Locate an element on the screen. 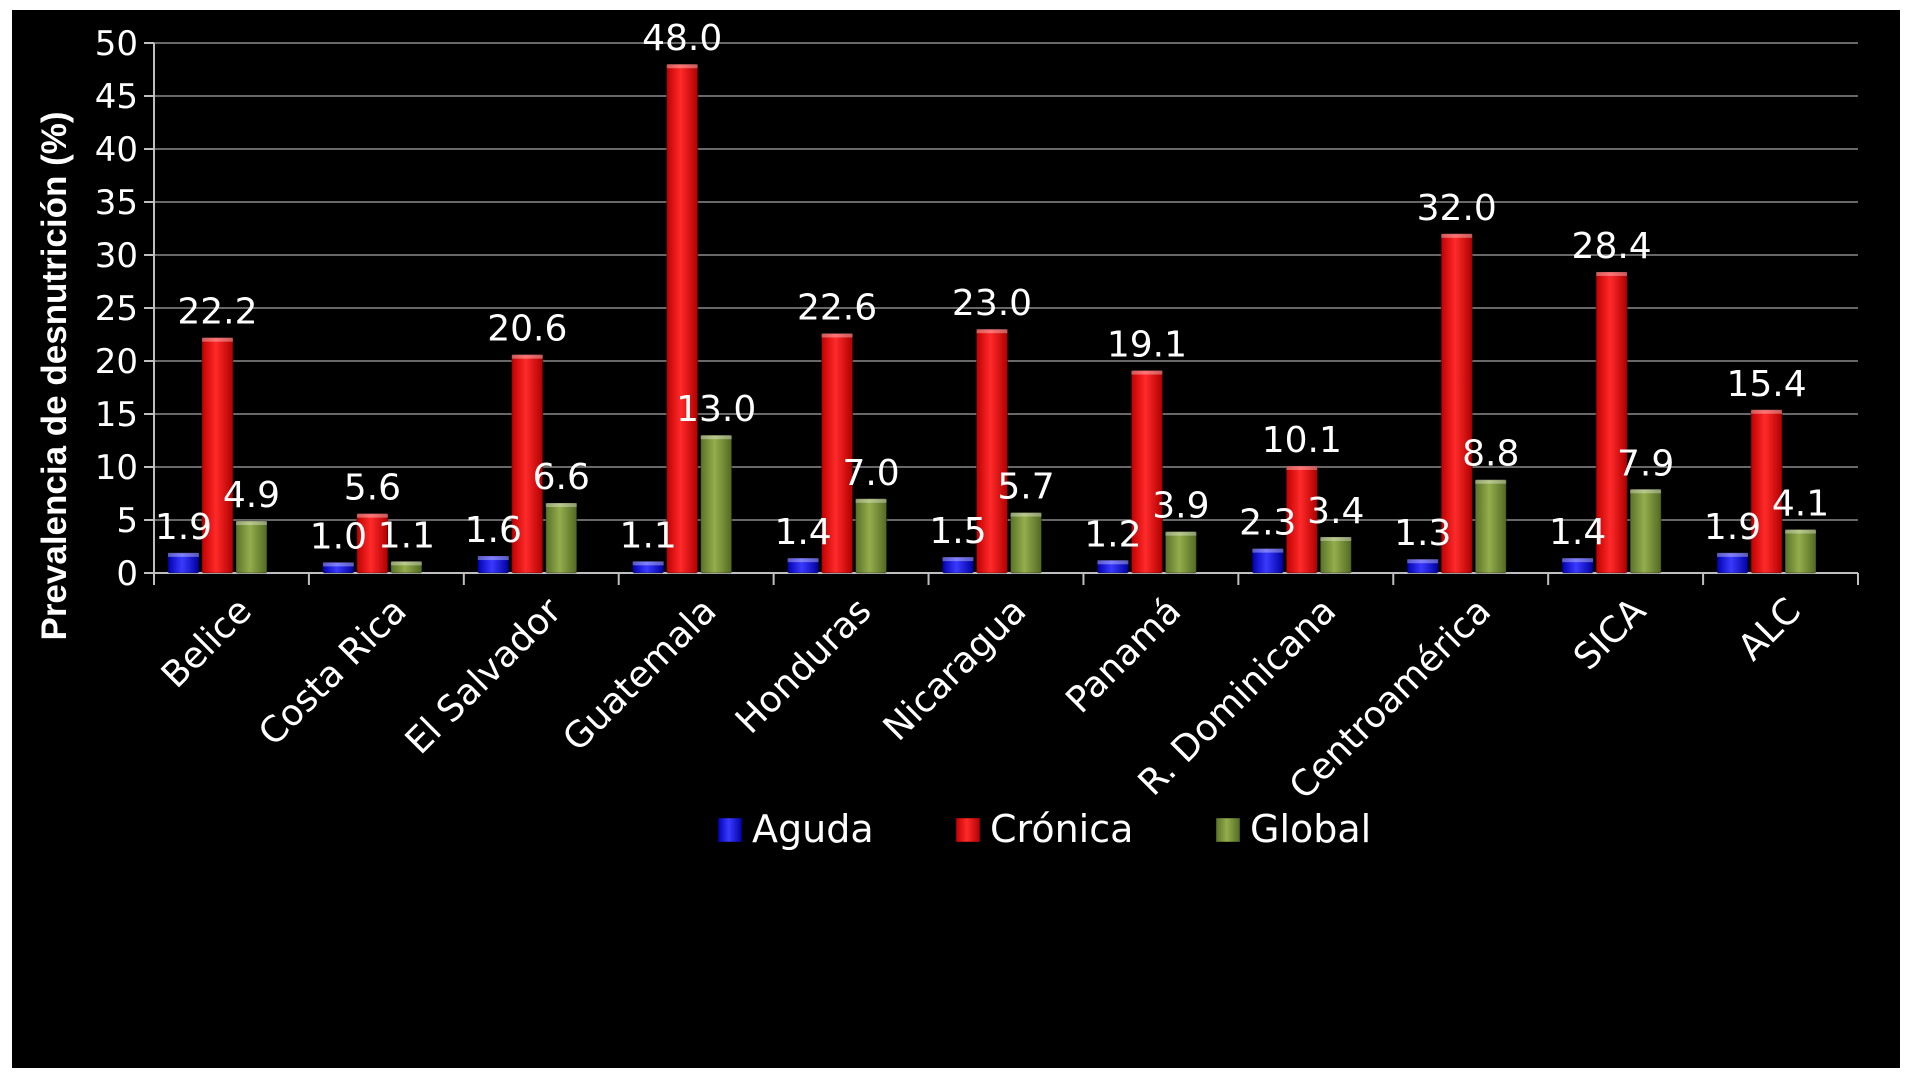 The height and width of the screenshot is (1077, 1912). data-label: 3.4 is located at coordinates (1335, 511).